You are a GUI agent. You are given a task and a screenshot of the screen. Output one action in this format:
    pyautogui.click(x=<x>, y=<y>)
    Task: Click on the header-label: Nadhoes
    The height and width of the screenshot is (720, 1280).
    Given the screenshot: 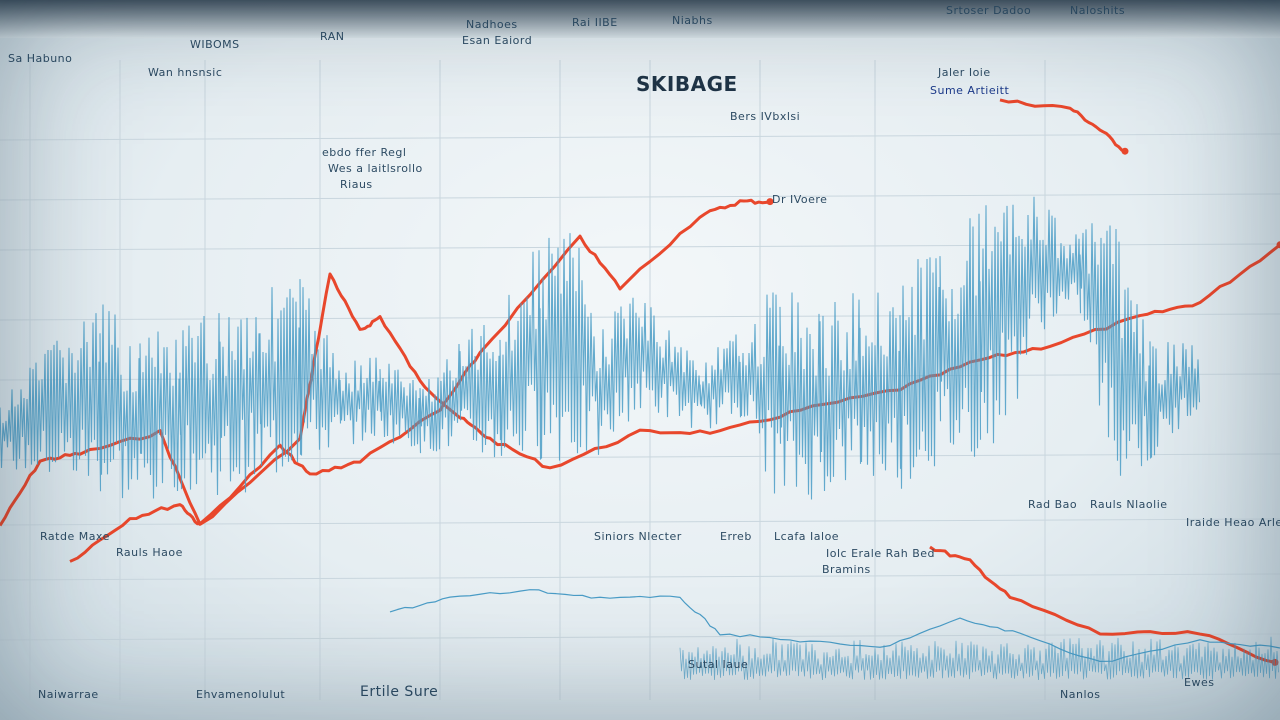 What is the action you would take?
    pyautogui.click(x=492, y=24)
    